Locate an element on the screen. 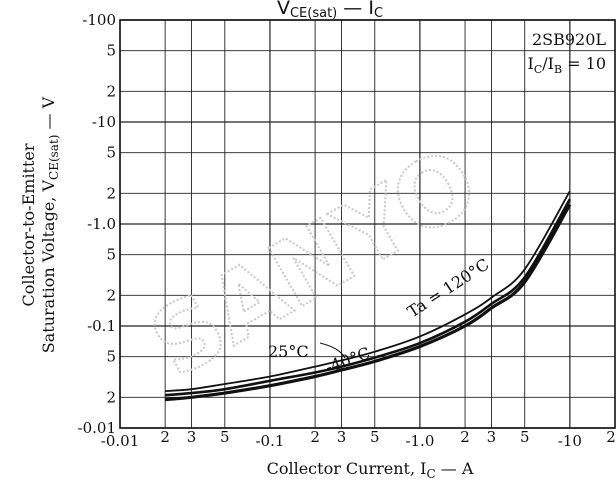  x-tick-label: -0.01 is located at coordinates (120, 441).